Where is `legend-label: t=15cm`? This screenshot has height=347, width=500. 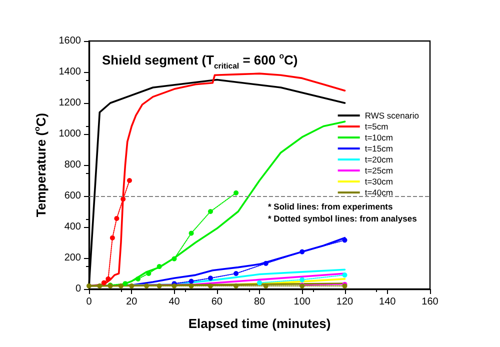
legend-label: t=15cm is located at coordinates (378, 149).